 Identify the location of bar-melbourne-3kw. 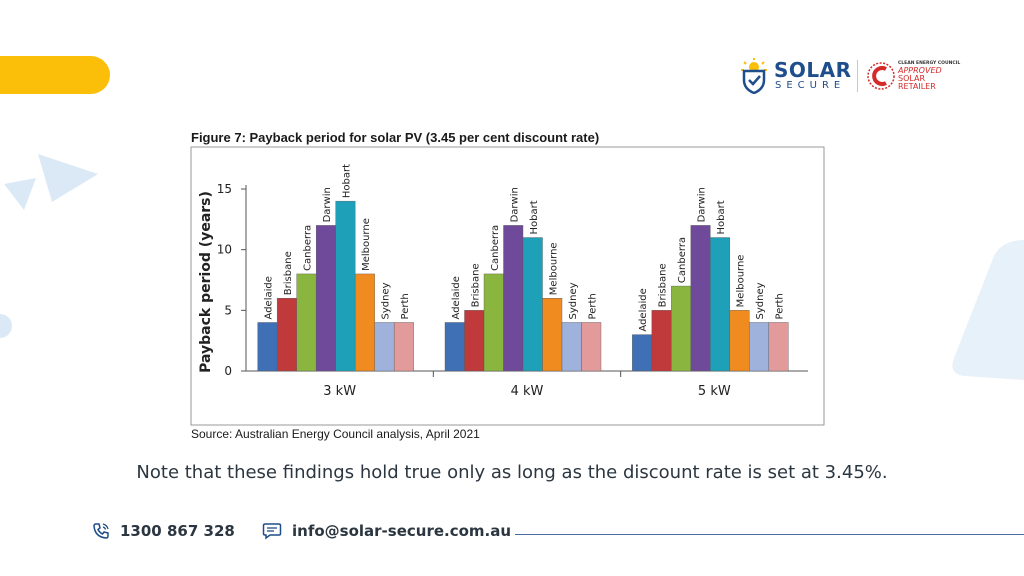
(364, 322).